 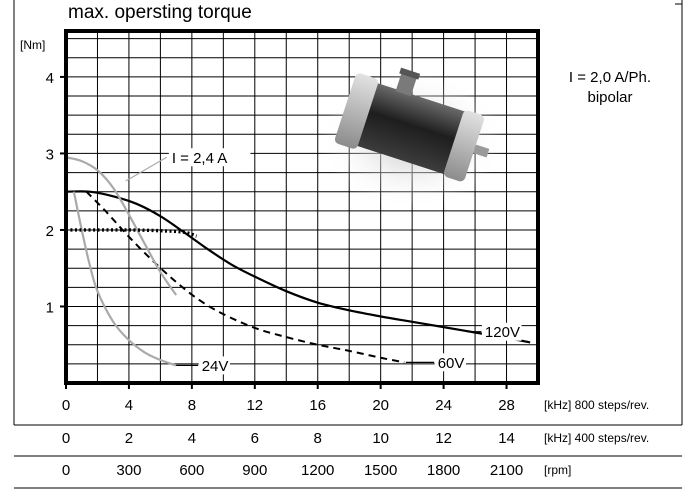 What do you see at coordinates (317, 470) in the screenshot?
I see `x-tick-label: 1200` at bounding box center [317, 470].